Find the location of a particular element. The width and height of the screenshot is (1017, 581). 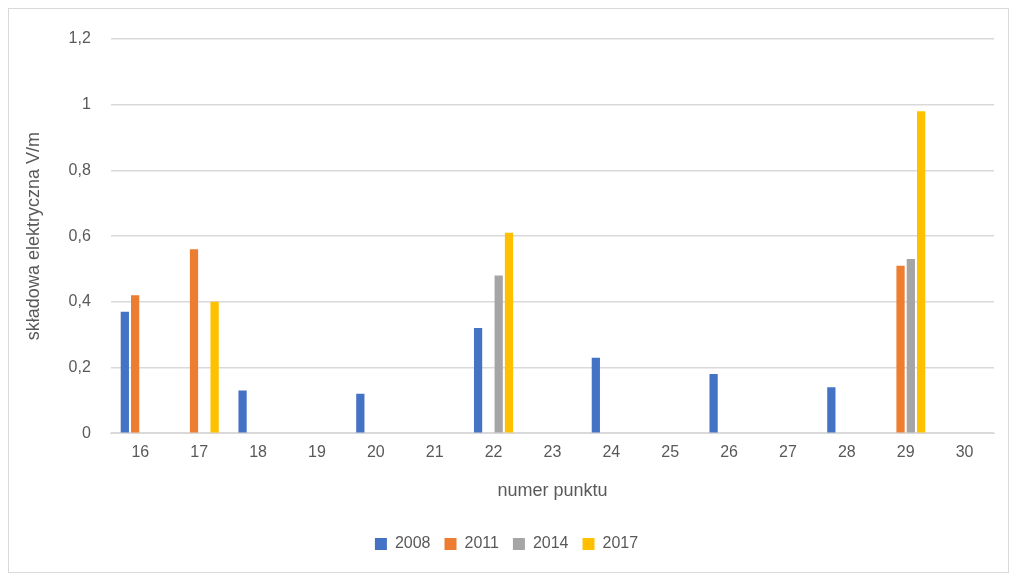

y-tick-label: 0,8 is located at coordinates (79, 169).